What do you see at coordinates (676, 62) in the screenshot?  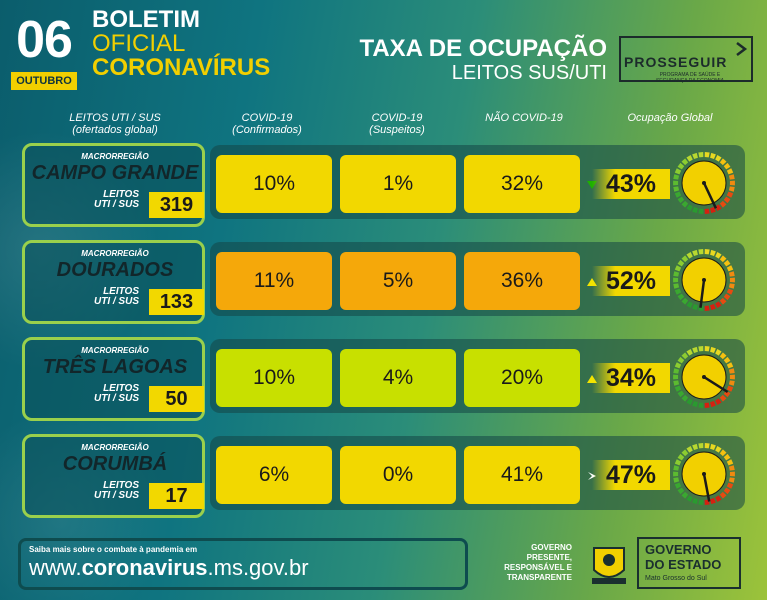 I see `prosseguir-text: PROSSEGUIR` at bounding box center [676, 62].